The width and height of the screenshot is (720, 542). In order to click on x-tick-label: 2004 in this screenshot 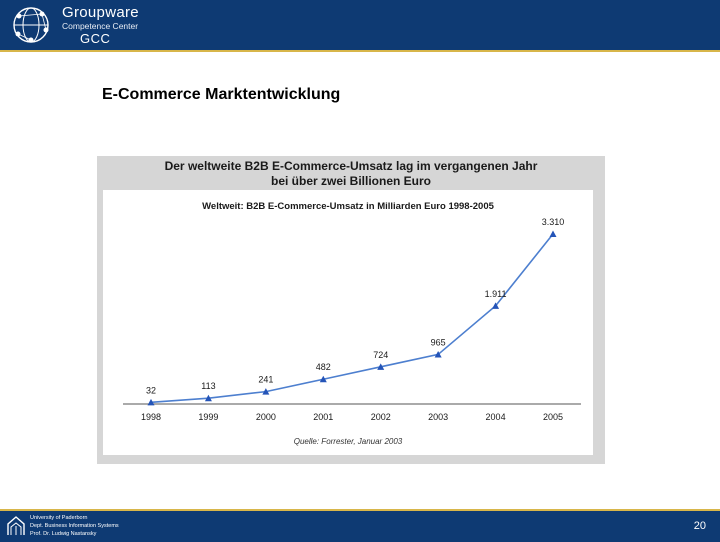, I will do `click(496, 417)`.